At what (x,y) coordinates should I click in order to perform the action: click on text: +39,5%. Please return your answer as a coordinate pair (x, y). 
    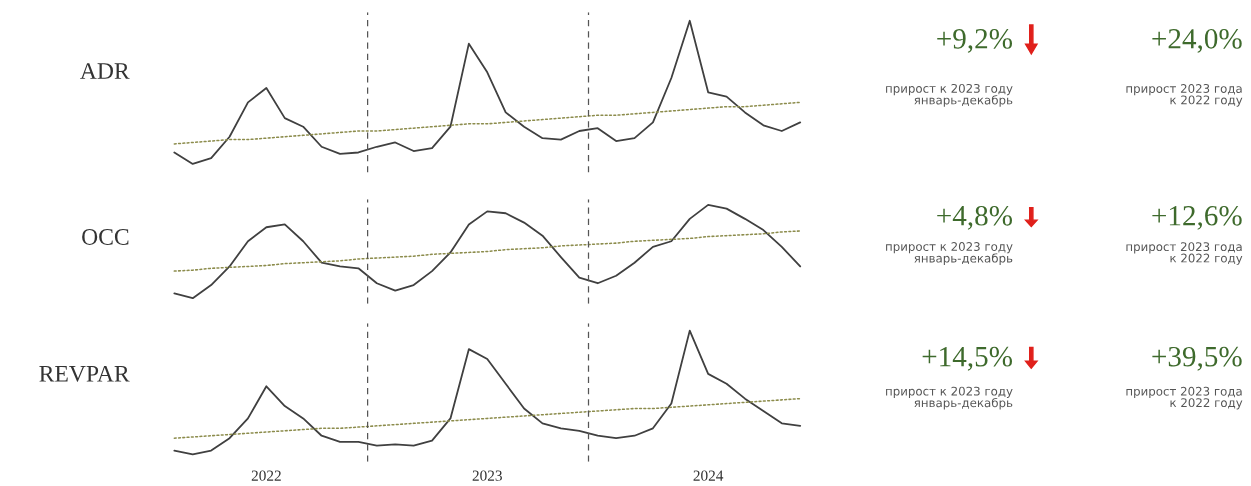
    Looking at the image, I should click on (1197, 358).